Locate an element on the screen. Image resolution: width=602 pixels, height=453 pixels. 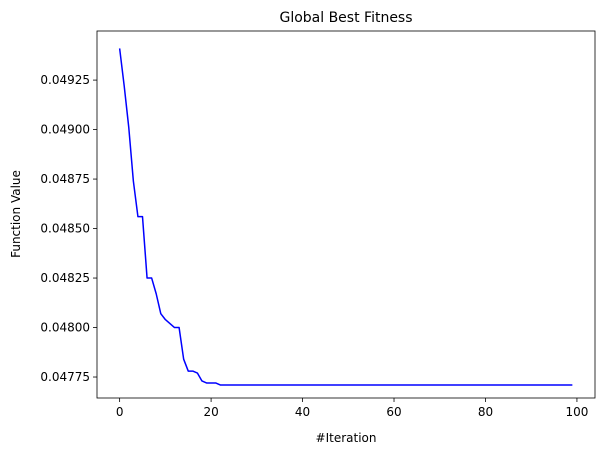
y-tick-label: 0.04800 is located at coordinates (65, 328).